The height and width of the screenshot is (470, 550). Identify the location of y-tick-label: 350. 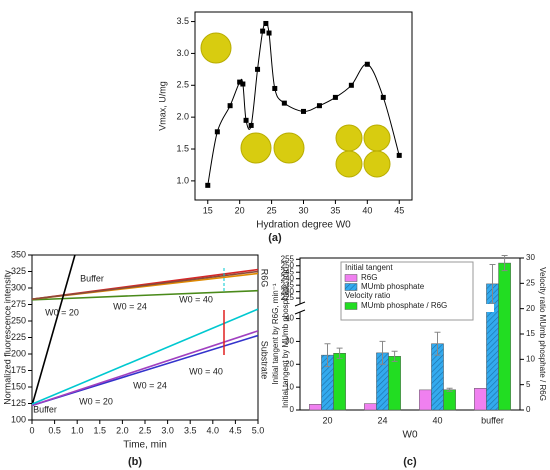
(18, 254).